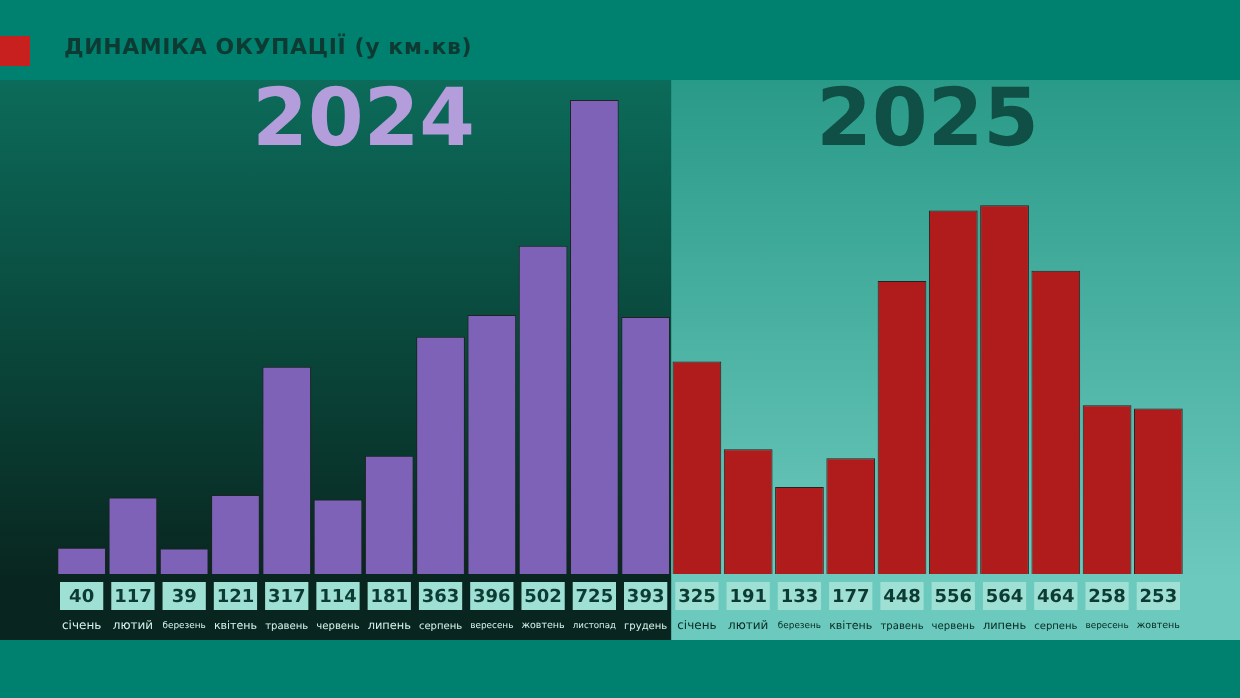 Image resolution: width=1240 pixels, height=698 pixels. Describe the element at coordinates (953, 597) in the screenshot. I see `data-label: 556` at that location.